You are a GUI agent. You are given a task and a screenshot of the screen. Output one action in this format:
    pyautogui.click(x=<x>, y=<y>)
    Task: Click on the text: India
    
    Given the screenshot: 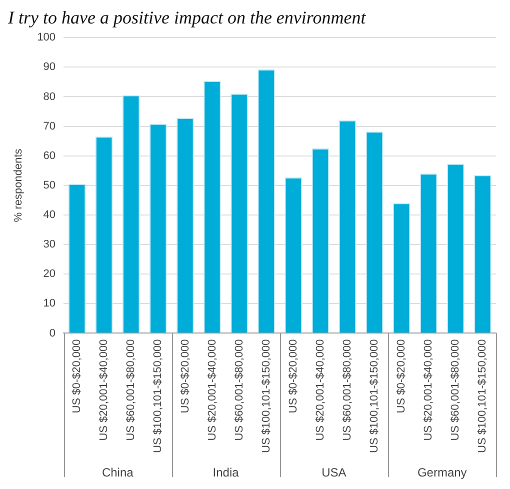 What is the action you would take?
    pyautogui.click(x=226, y=472)
    